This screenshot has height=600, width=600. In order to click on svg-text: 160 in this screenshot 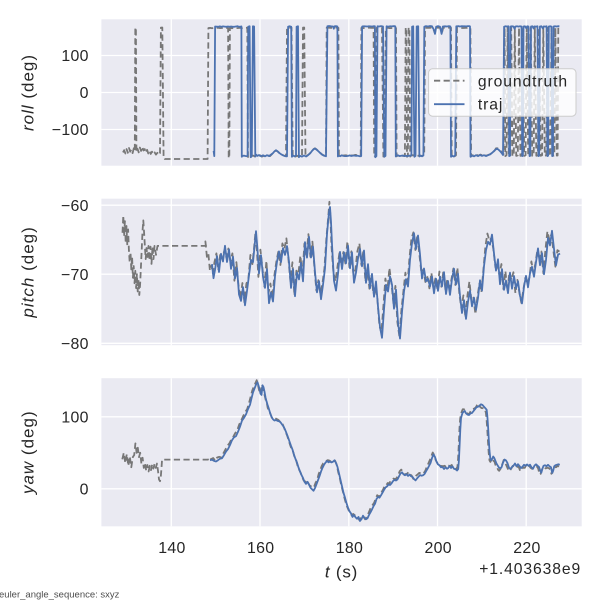, I will do `click(260, 548)`.